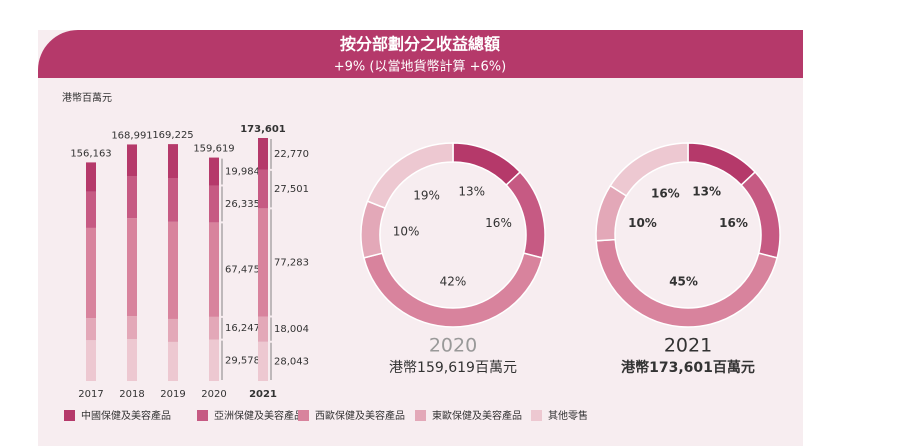  I want to click on pie-total: 港幣173,601百萬元, so click(688, 367).